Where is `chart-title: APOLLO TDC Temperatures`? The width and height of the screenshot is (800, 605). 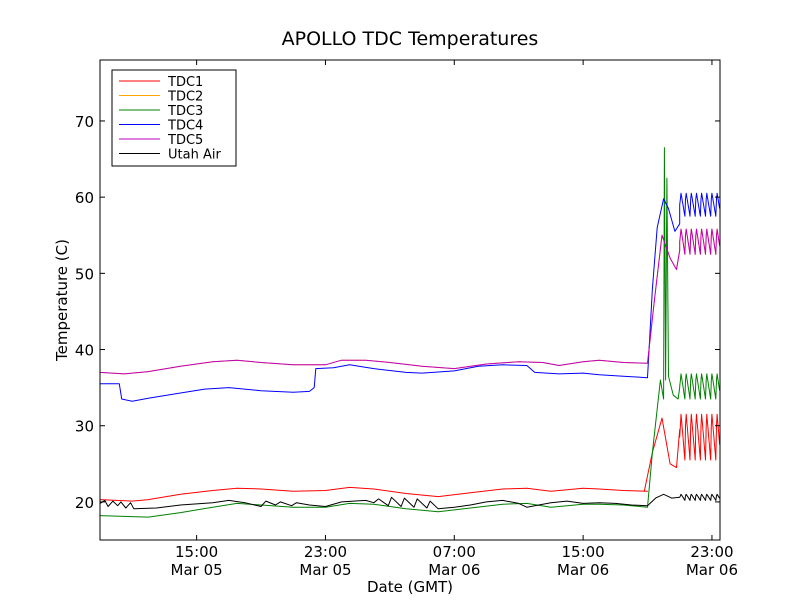
chart-title: APOLLO TDC Temperatures is located at coordinates (410, 39).